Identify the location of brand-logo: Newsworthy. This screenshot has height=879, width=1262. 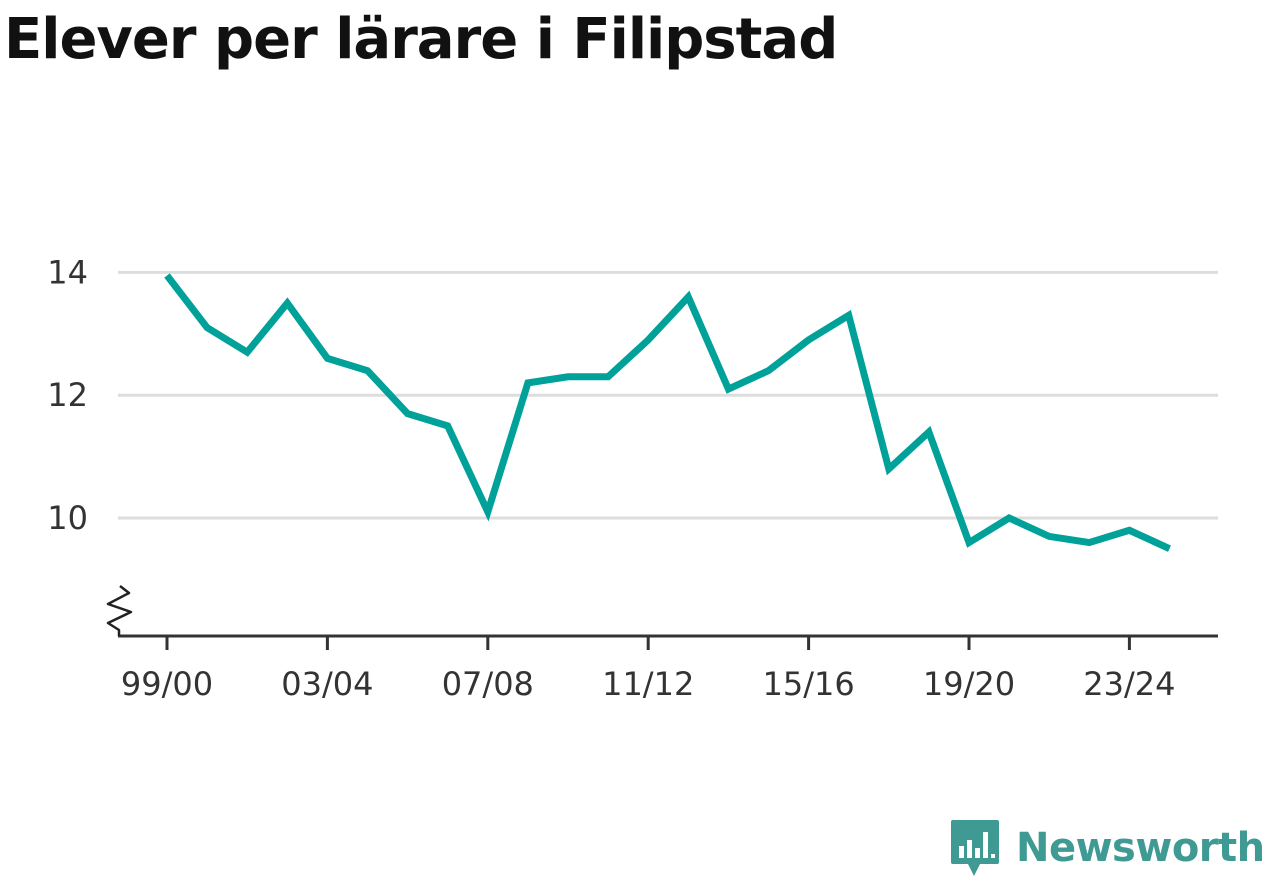
(1106, 848).